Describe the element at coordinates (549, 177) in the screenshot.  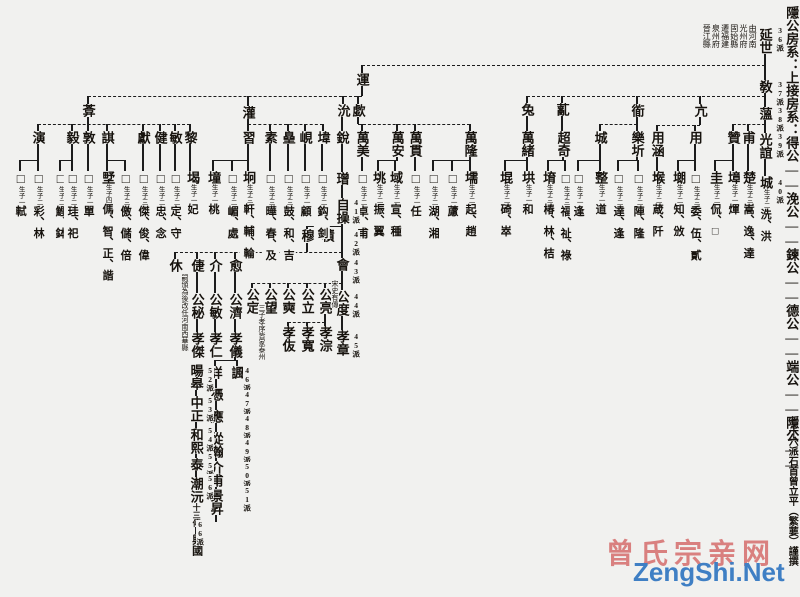
I see `person-node: 堉` at that location.